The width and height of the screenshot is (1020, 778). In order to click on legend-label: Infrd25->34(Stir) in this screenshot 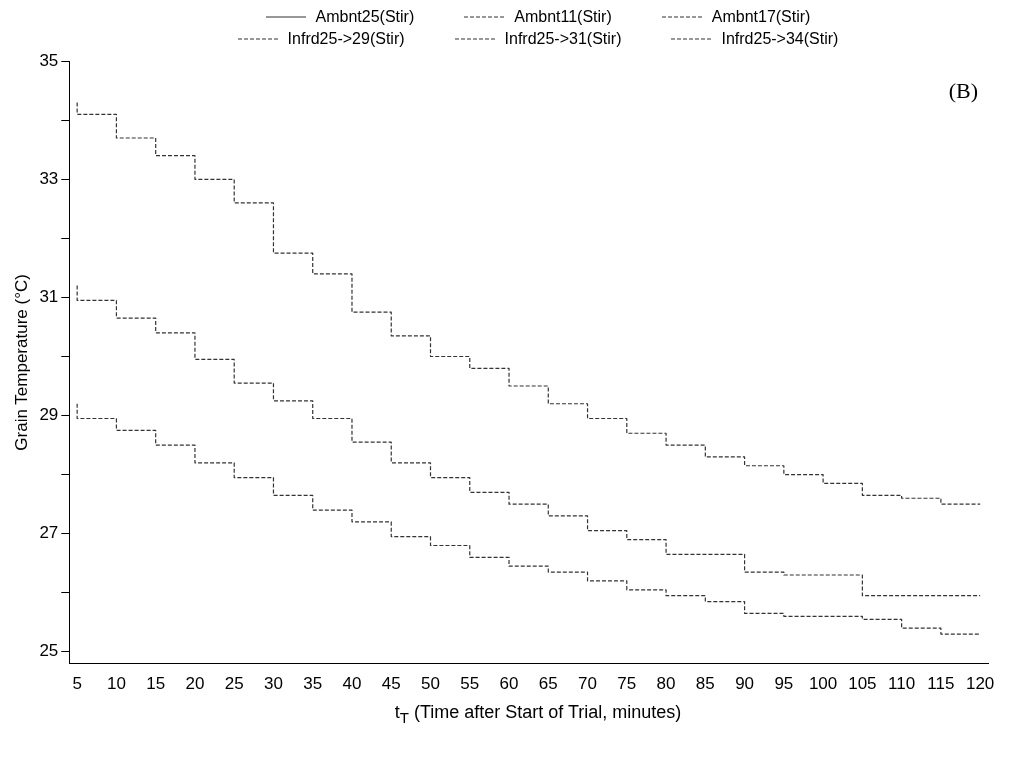, I will do `click(780, 39)`.